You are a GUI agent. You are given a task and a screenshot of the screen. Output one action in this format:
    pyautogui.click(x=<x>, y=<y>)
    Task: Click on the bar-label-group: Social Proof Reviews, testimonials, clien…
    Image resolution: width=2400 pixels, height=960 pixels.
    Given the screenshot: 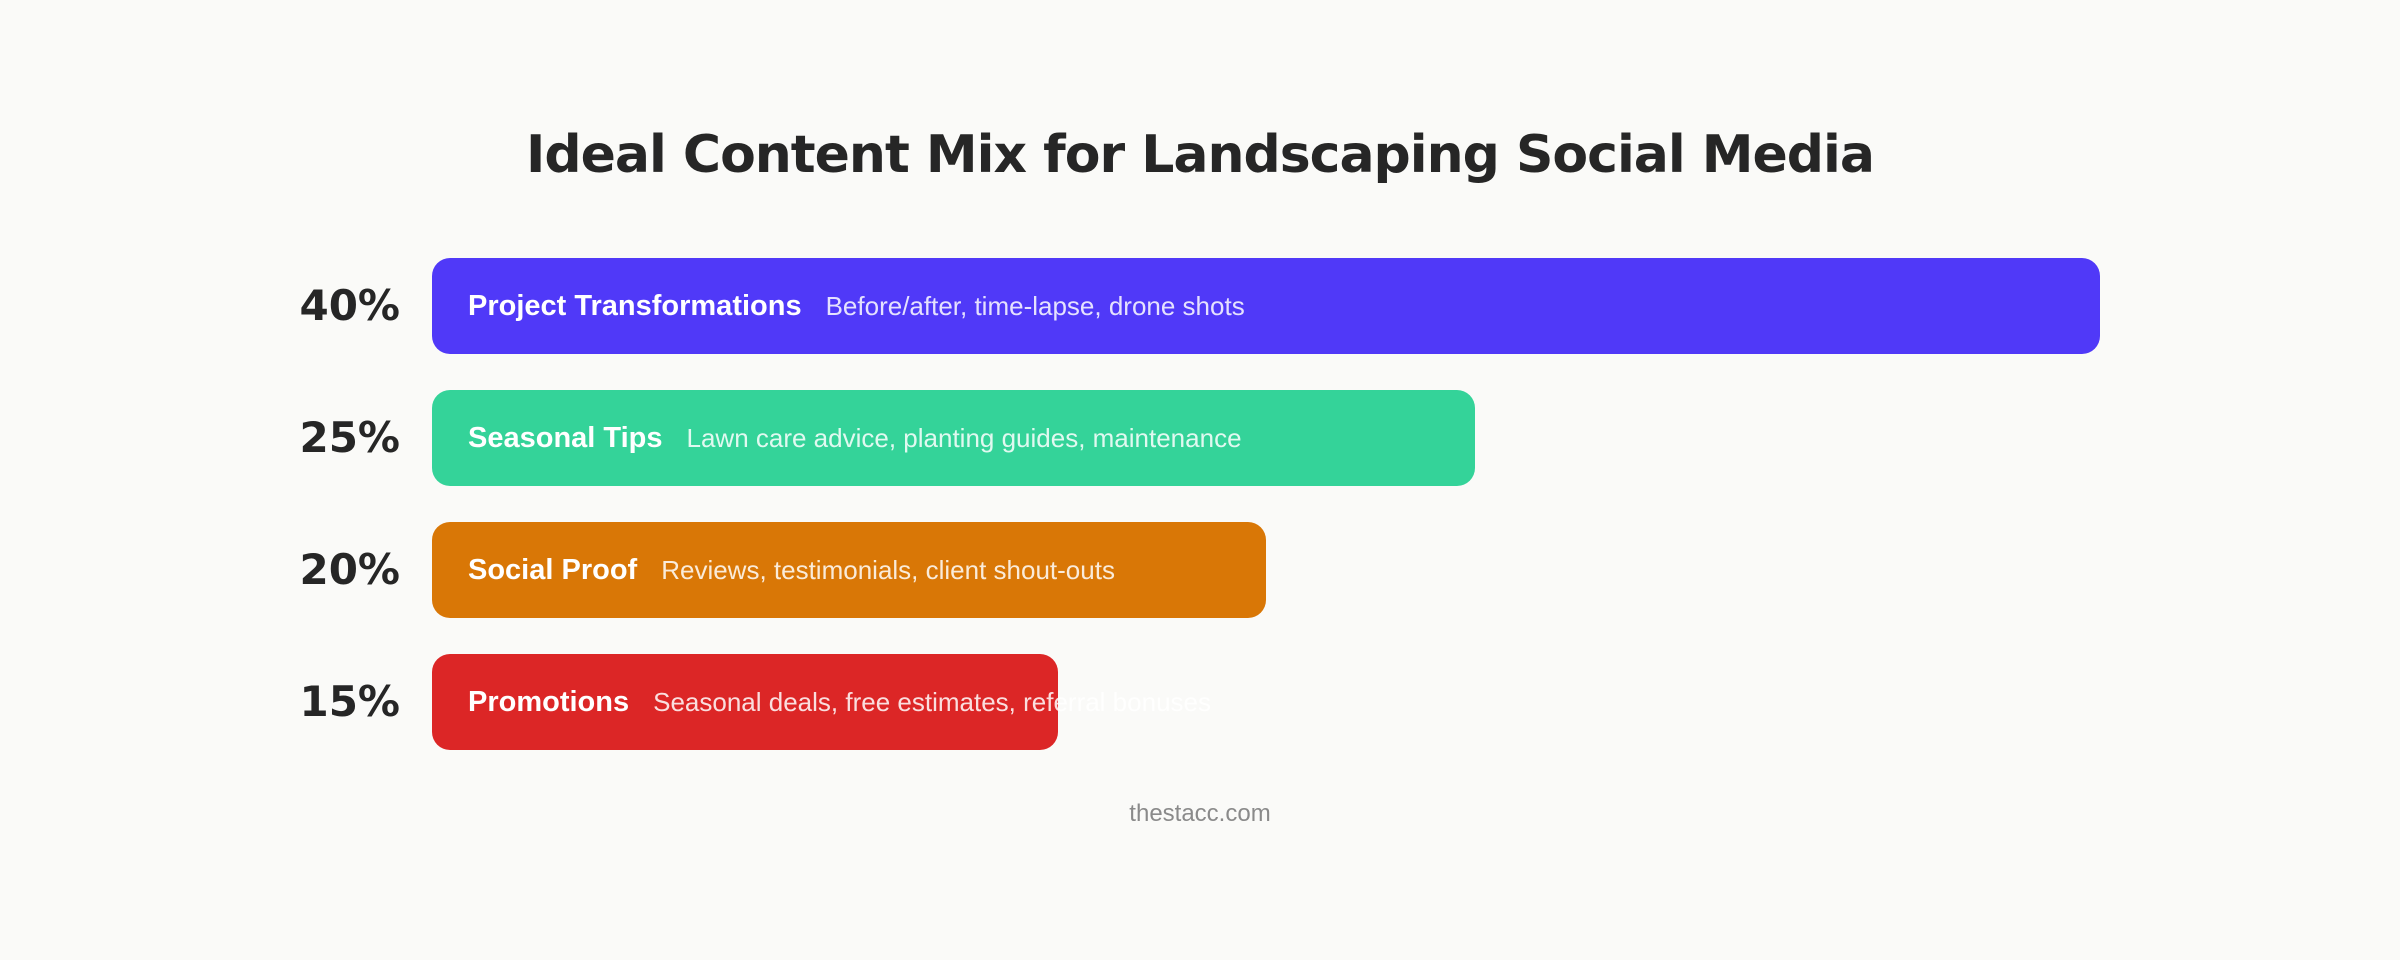 What is the action you would take?
    pyautogui.click(x=791, y=570)
    